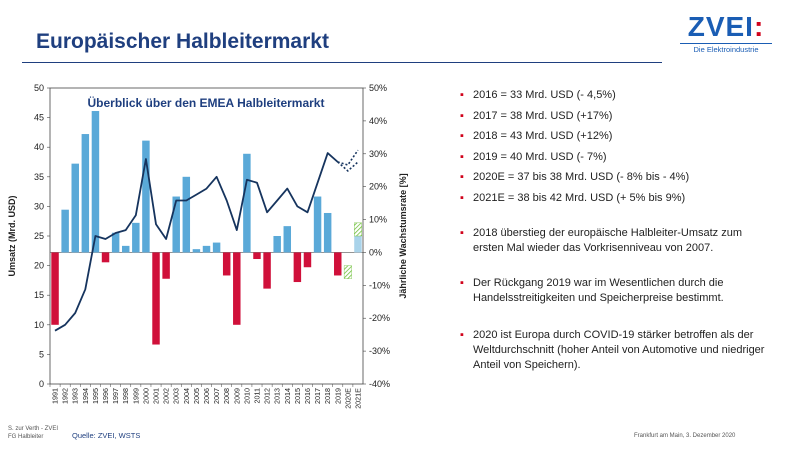 The width and height of the screenshot is (800, 449). Describe the element at coordinates (237, 288) in the screenshot. I see `bar-2009` at that location.